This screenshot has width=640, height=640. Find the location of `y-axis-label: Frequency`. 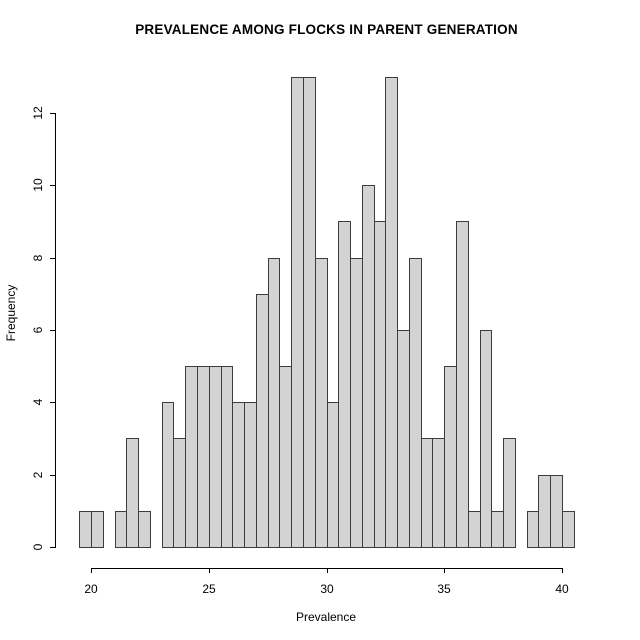

y-axis-label: Frequency is located at coordinates (11, 313).